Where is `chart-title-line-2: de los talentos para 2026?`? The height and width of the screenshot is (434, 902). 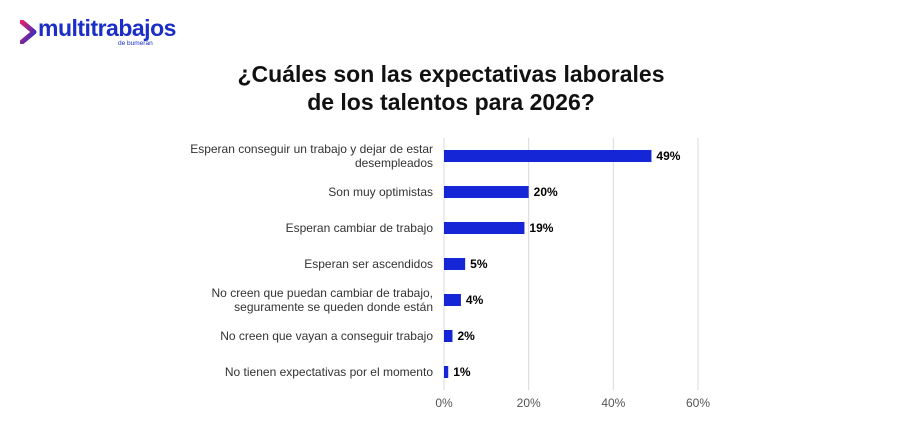 chart-title-line-2: de los talentos para 2026? is located at coordinates (451, 102).